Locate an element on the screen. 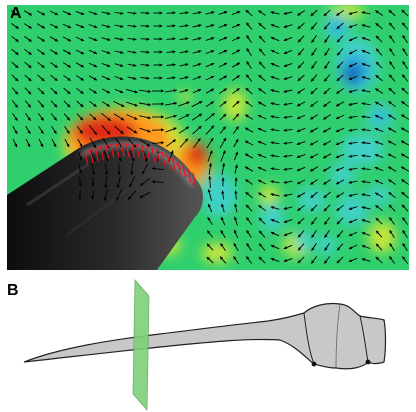 This screenshot has height=412, width=416. wing-membrane is located at coordinates (205, 336).